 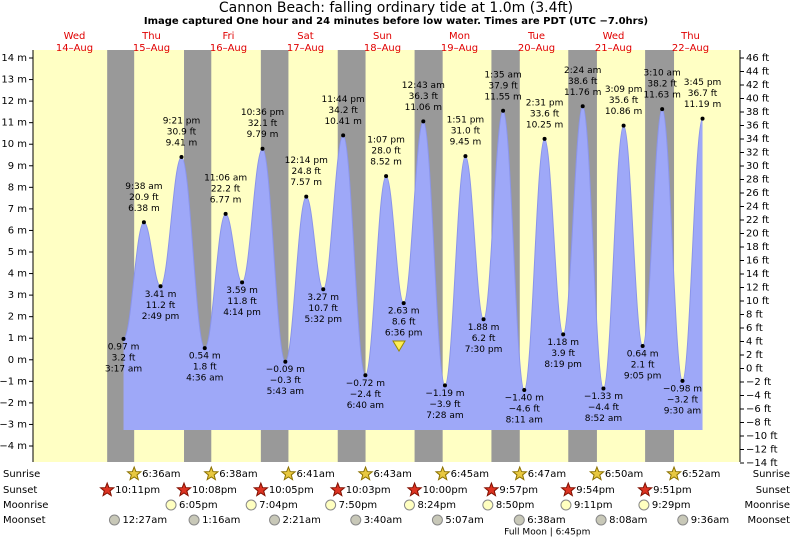 I want to click on y2-tick-label: −10 ft, so click(x=762, y=436).